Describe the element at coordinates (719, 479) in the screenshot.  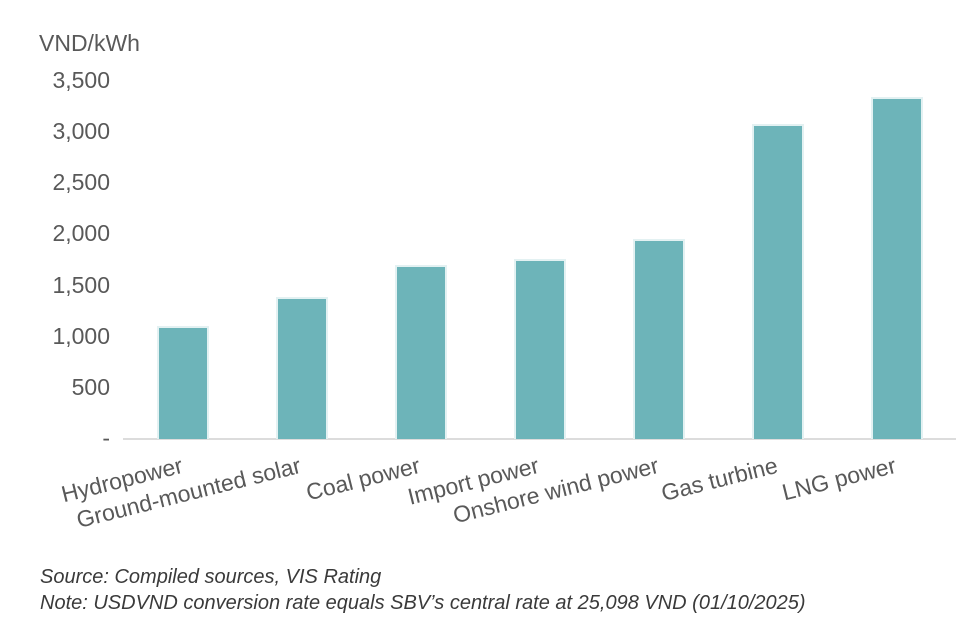
I see `x-axis-label-gas-turbine: Gas turbine` at that location.